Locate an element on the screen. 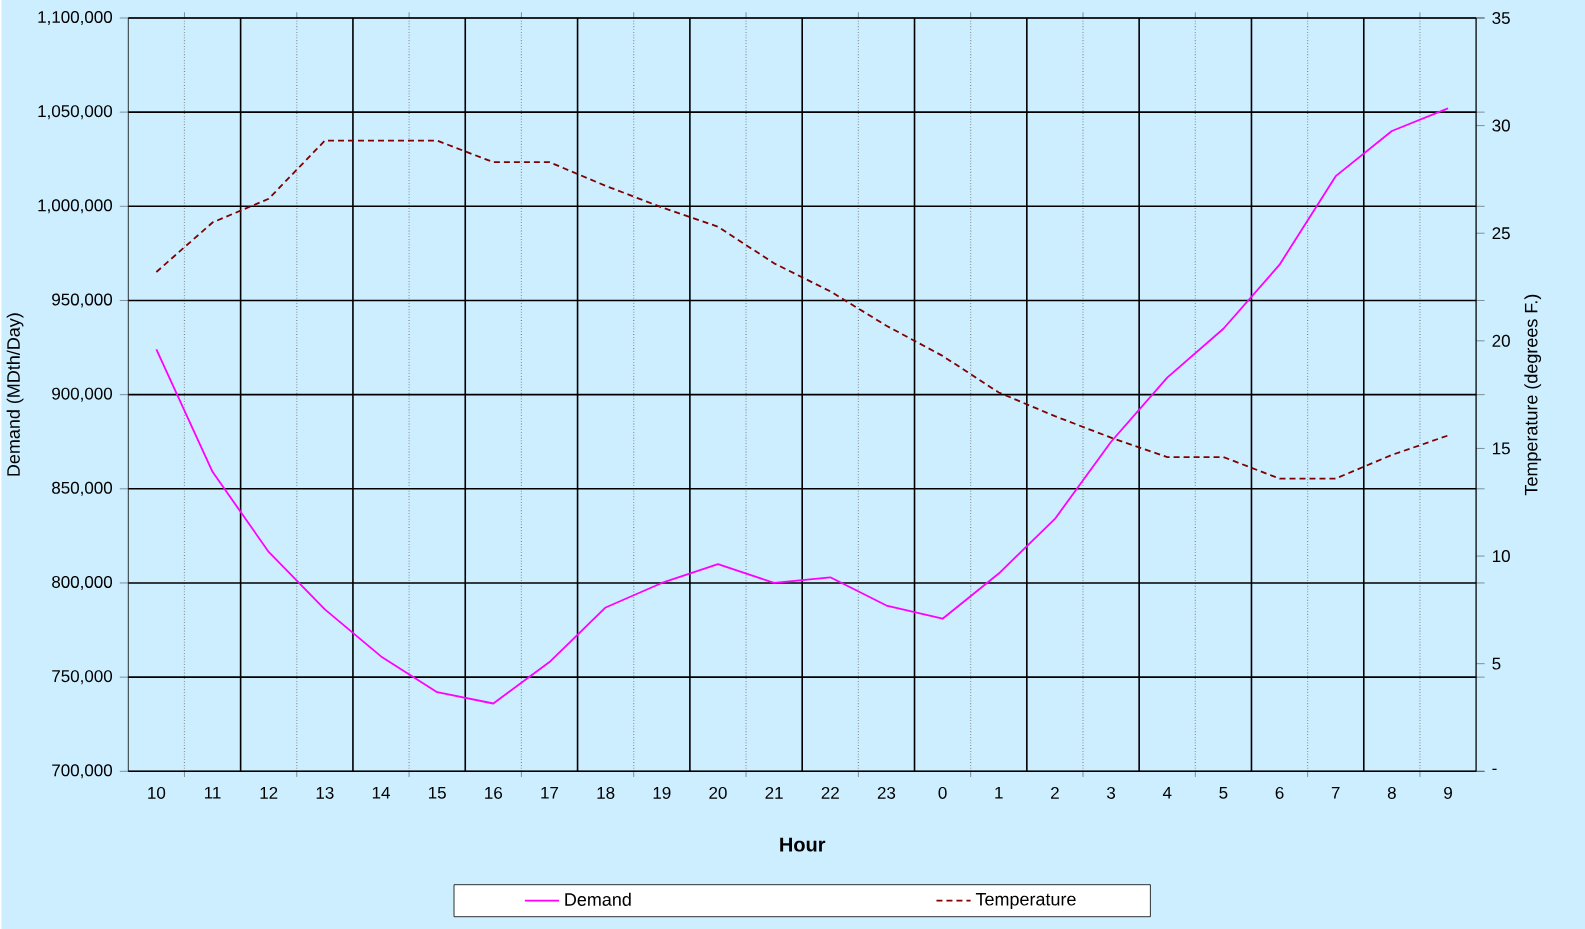  x-tick-label: 20 is located at coordinates (718, 792).